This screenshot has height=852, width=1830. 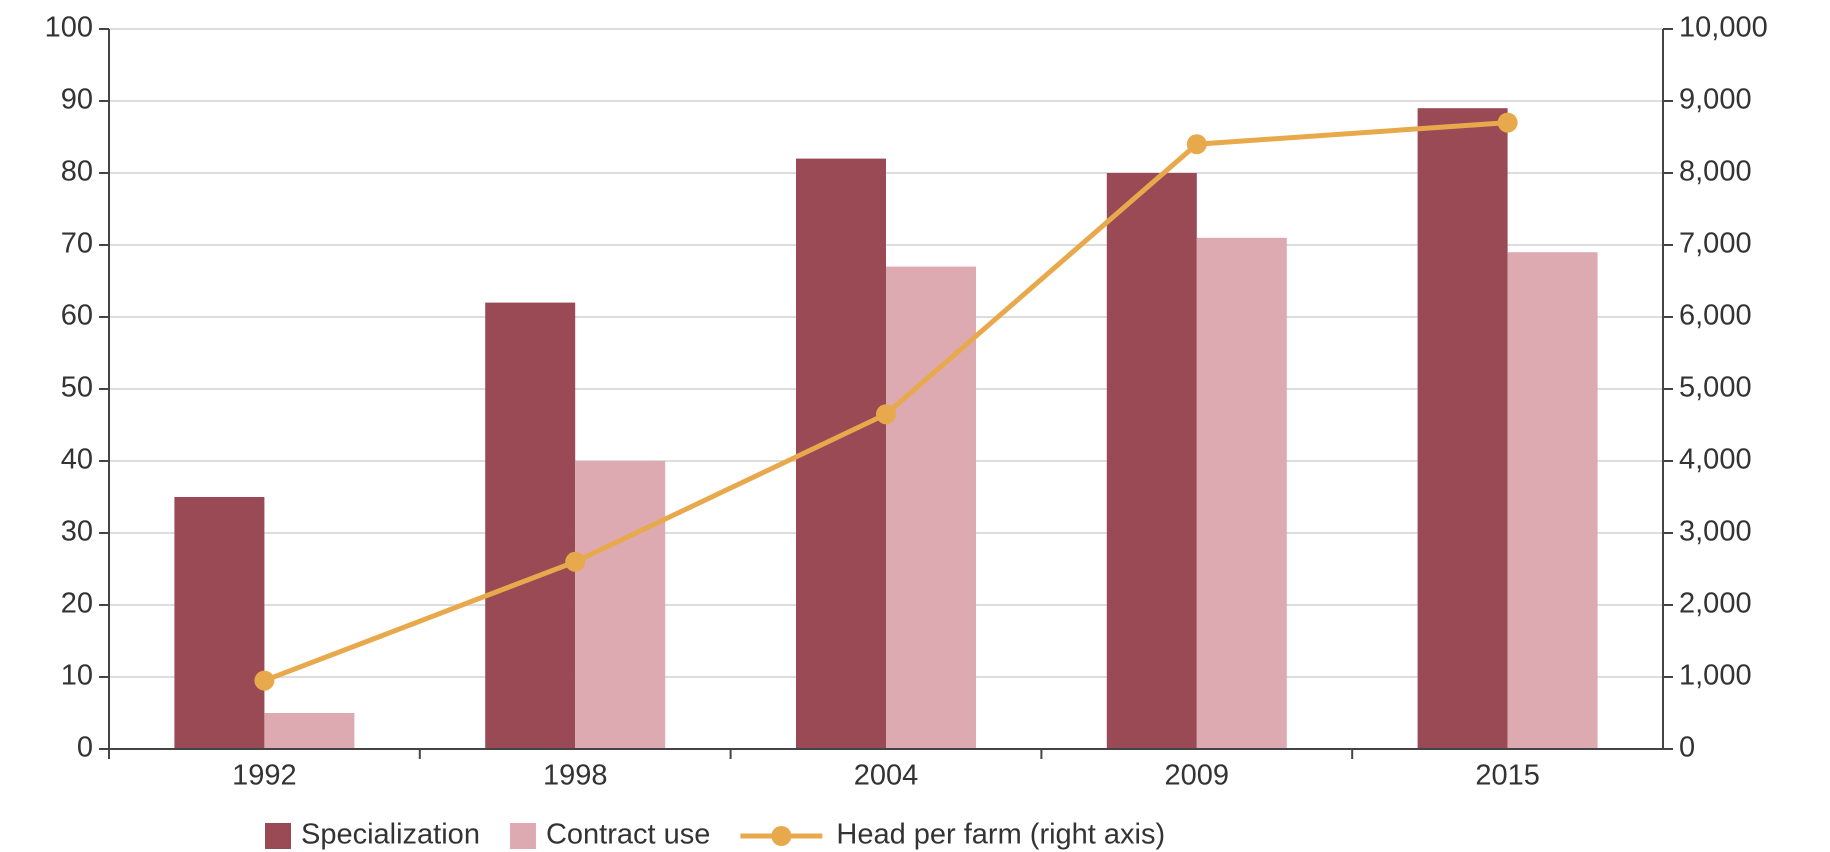 I want to click on y2-tick-label: 6,000, so click(x=1715, y=316).